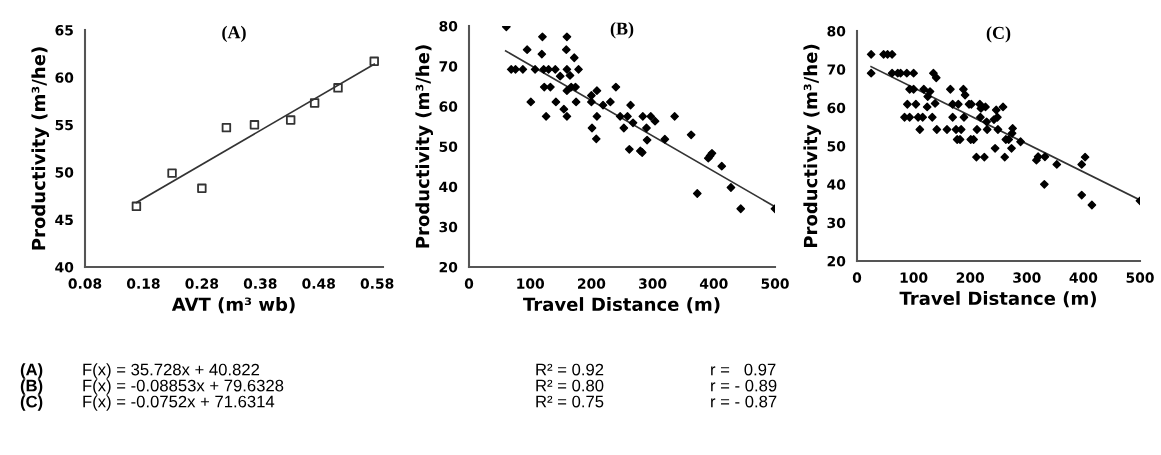 Image resolution: width=1161 pixels, height=455 pixels. What do you see at coordinates (179, 403) in the screenshot?
I see `text: F(x) = -0.0752x + 71.6314` at bounding box center [179, 403].